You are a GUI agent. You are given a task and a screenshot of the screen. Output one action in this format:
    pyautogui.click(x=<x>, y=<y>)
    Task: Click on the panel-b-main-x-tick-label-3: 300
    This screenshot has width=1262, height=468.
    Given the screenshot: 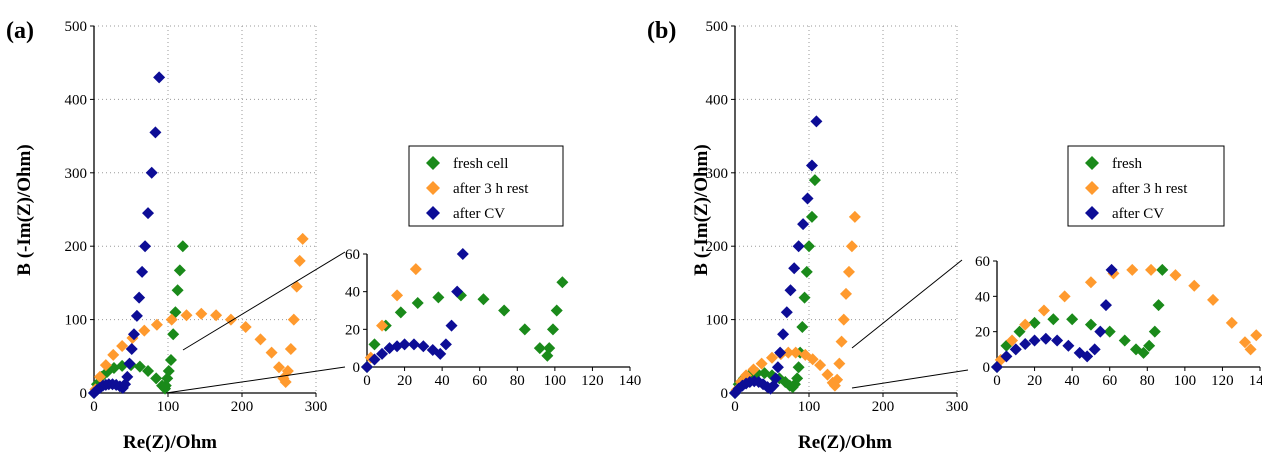 What is the action you would take?
    pyautogui.click(x=957, y=407)
    